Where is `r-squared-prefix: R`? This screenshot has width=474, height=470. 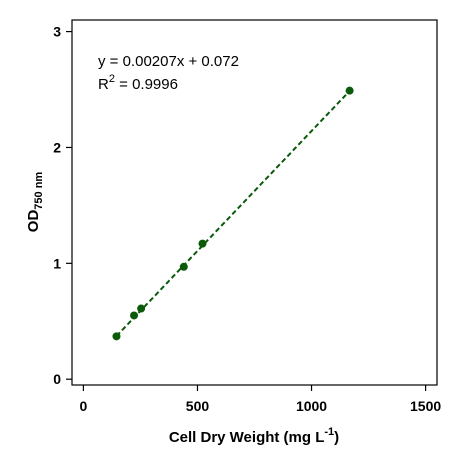
r-squared-prefix: R is located at coordinates (103, 84).